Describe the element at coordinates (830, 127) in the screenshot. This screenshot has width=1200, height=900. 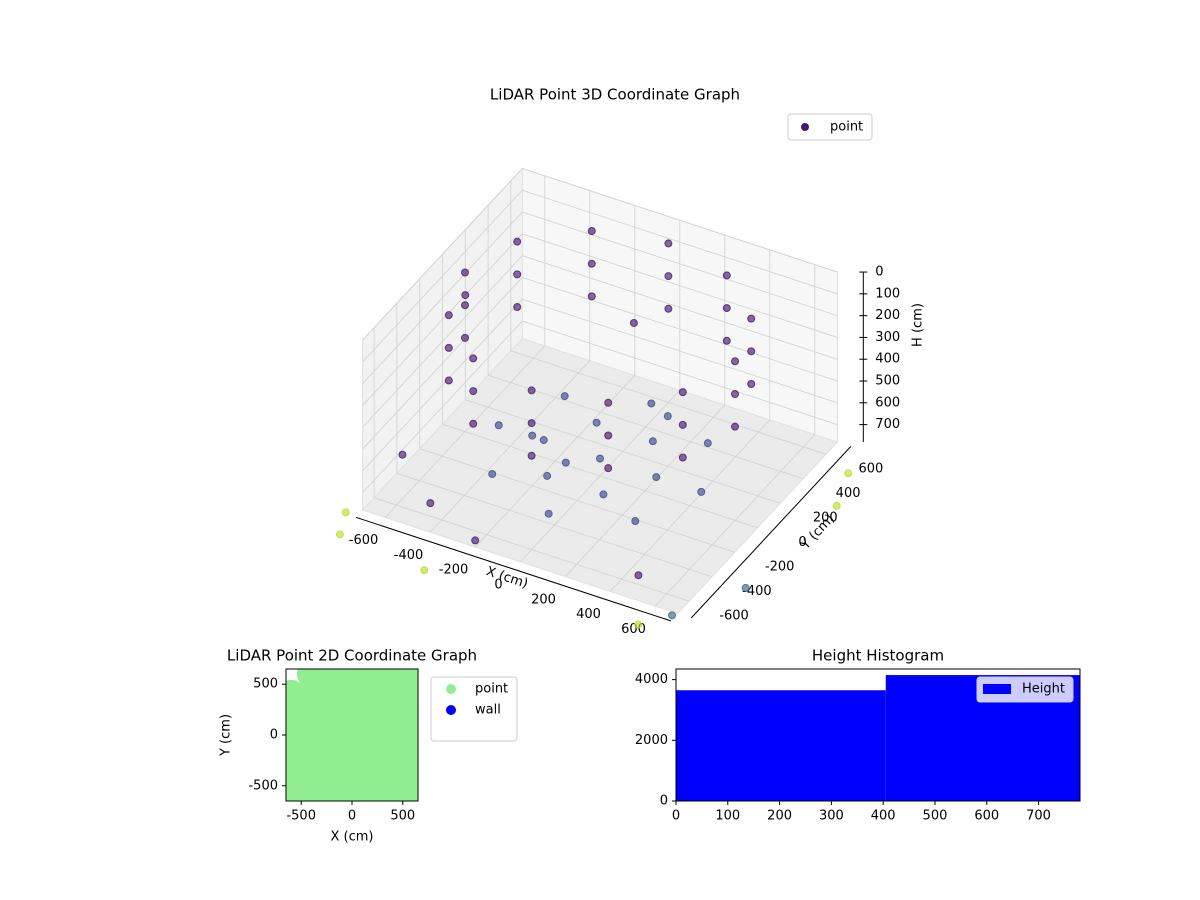
I see `legend-box` at that location.